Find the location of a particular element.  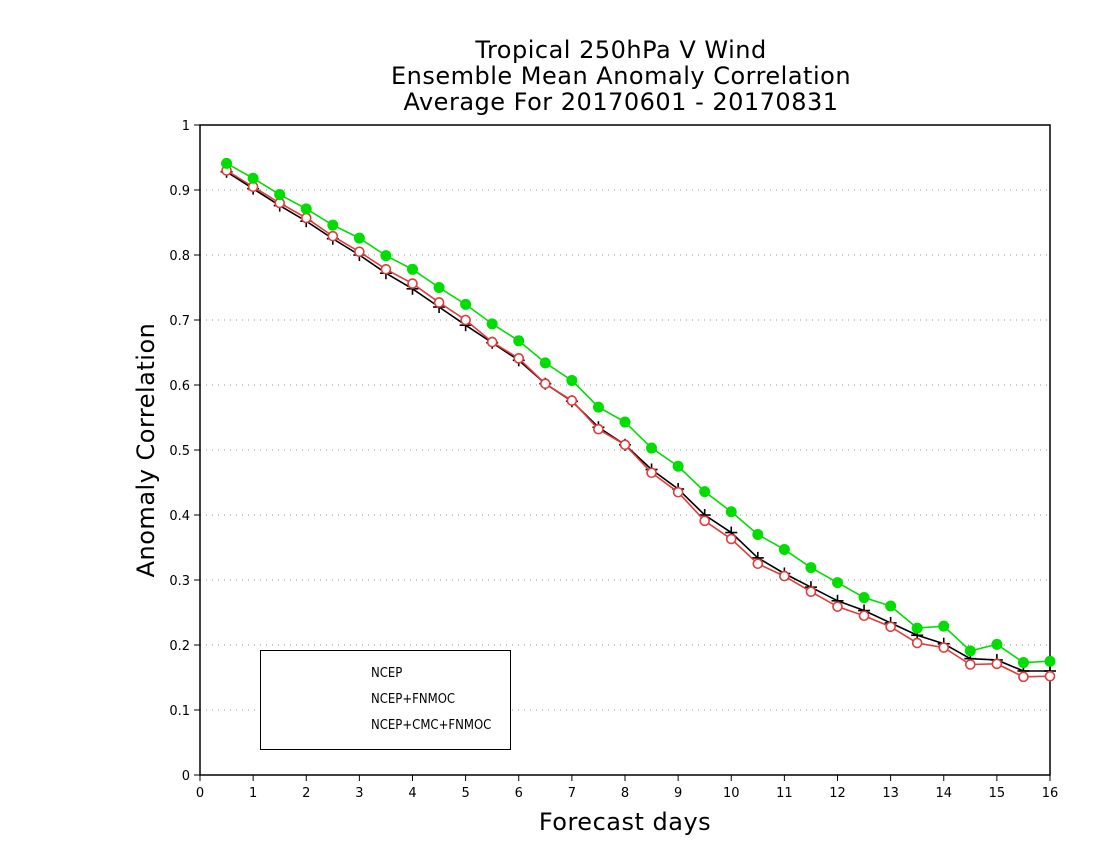

y-tick-label: 0.8 is located at coordinates (179, 256).